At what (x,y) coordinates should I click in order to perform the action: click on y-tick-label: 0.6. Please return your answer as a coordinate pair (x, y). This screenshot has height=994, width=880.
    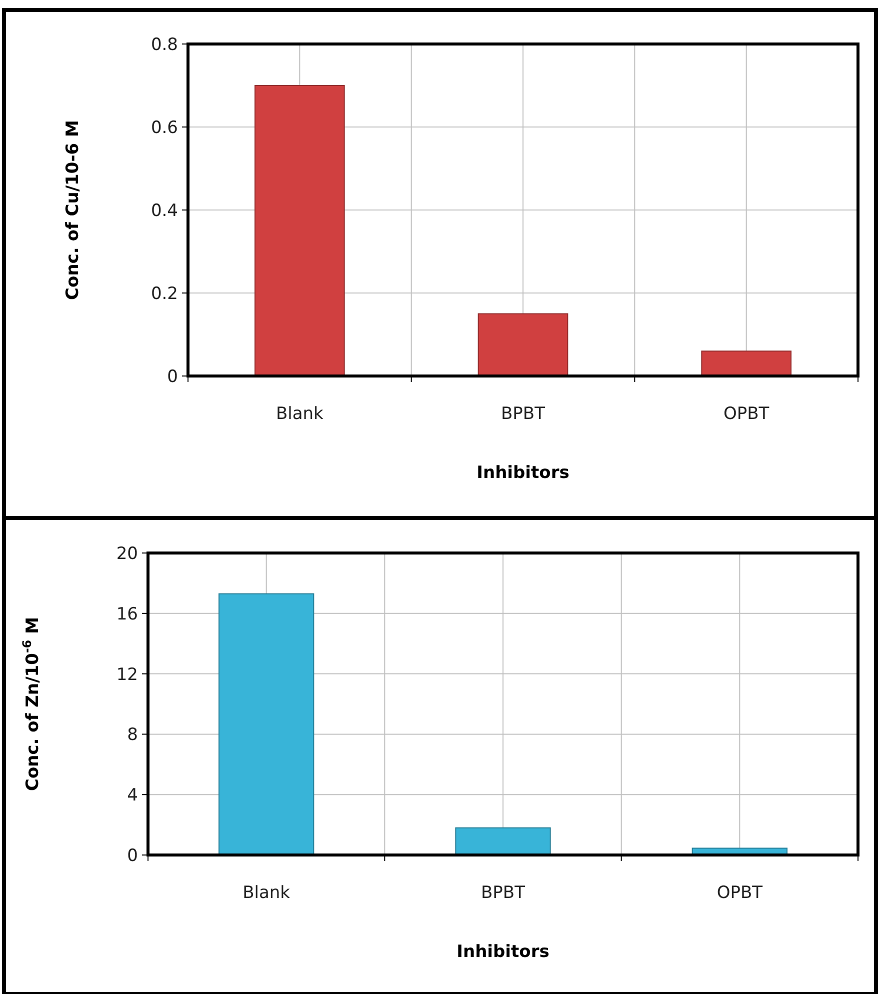
    Looking at the image, I should click on (164, 128).